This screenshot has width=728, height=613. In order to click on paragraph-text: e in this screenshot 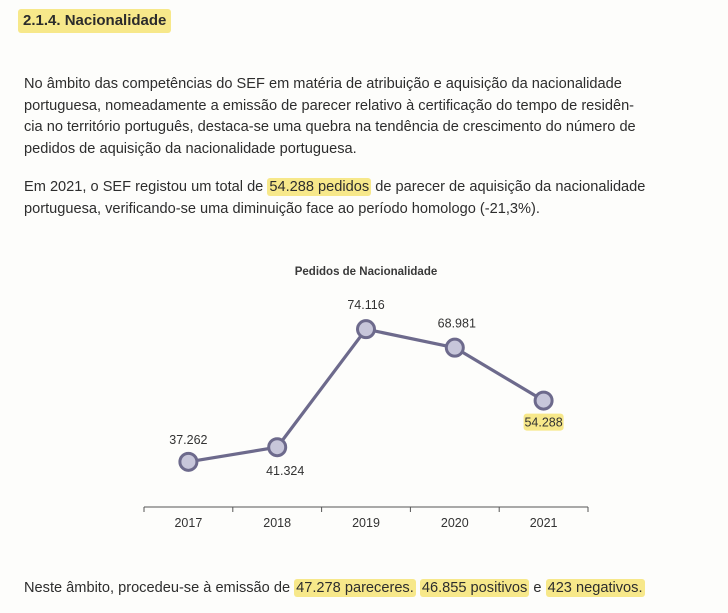, I will do `click(537, 588)`.